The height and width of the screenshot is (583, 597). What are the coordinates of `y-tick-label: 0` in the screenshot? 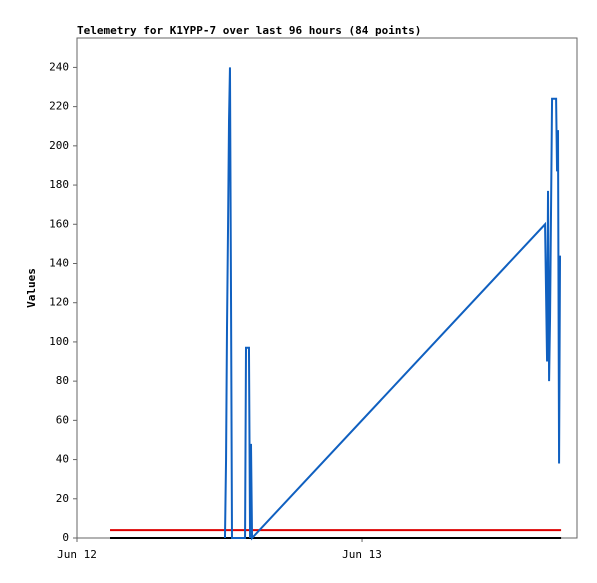 It's located at (65, 537).